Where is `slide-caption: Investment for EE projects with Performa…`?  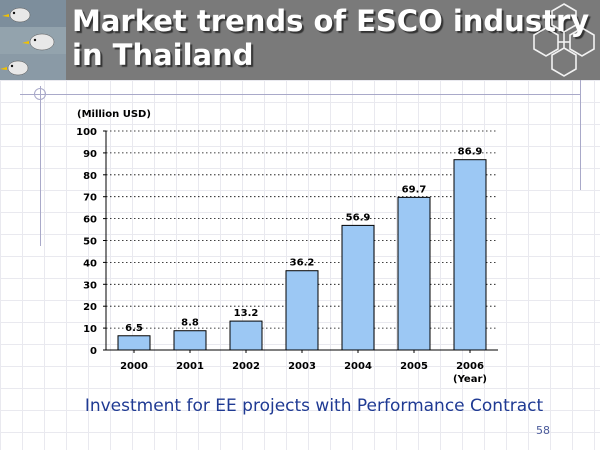
slide-caption: Investment for EE projects with Performa… is located at coordinates (314, 406).